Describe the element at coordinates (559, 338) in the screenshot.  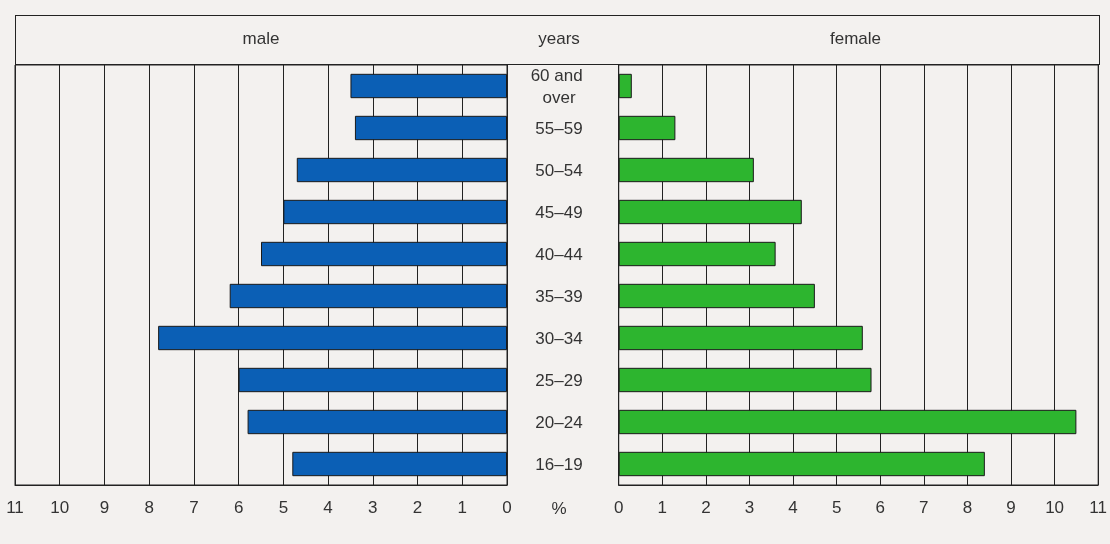
I see `y-tick-label: 30–34` at that location.